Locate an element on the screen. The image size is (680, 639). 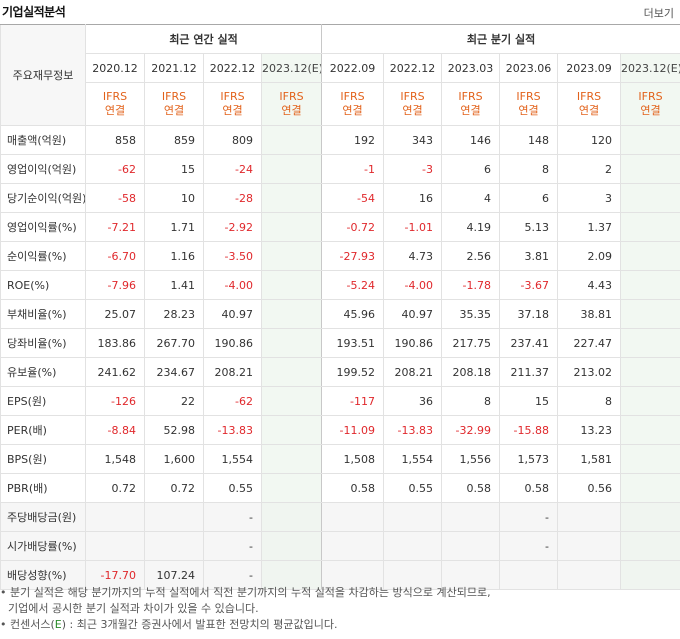
table-cell: 0.58 is located at coordinates (353, 488).